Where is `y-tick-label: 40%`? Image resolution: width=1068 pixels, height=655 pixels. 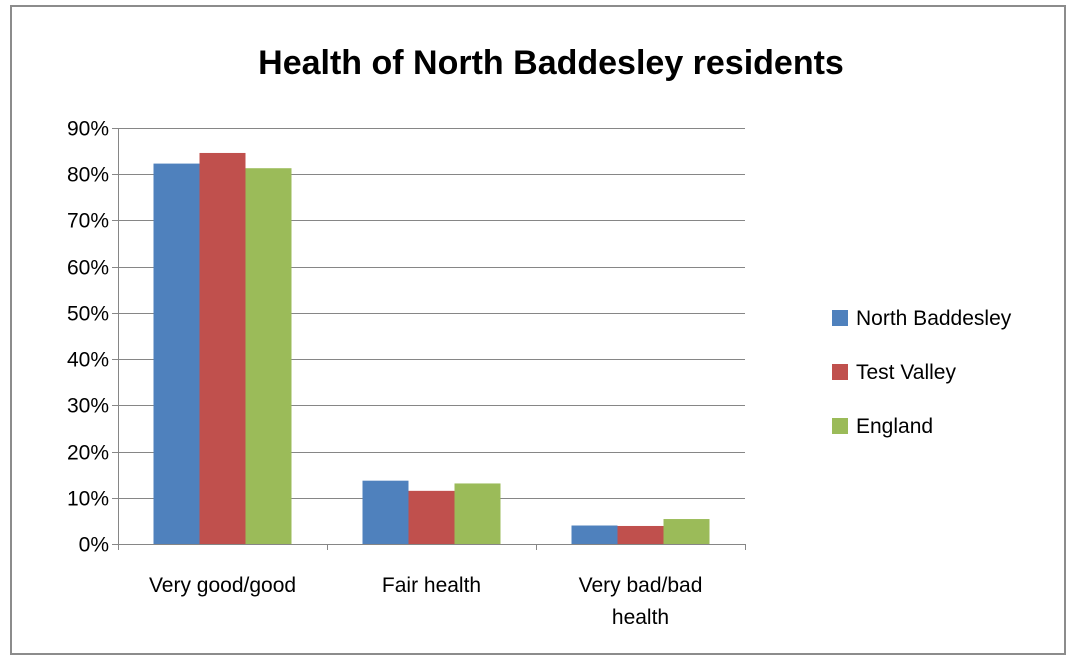 y-tick-label: 40% is located at coordinates (88, 360).